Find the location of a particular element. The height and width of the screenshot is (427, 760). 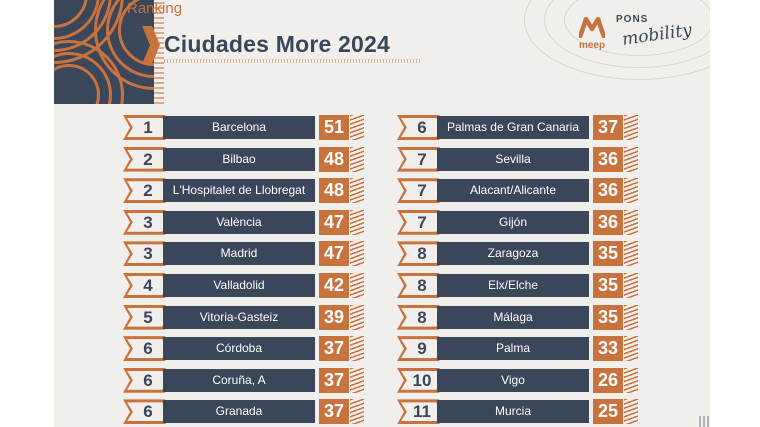

city-name: Murcia is located at coordinates (513, 412).